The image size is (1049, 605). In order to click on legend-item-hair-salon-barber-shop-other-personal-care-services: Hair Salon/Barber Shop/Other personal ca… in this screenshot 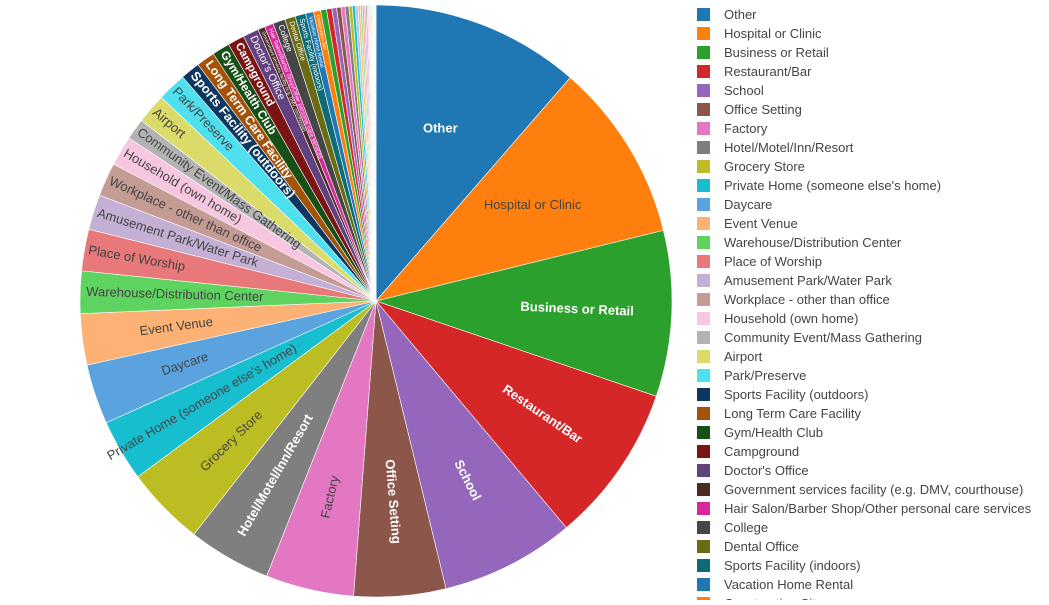, I will do `click(864, 508)`.